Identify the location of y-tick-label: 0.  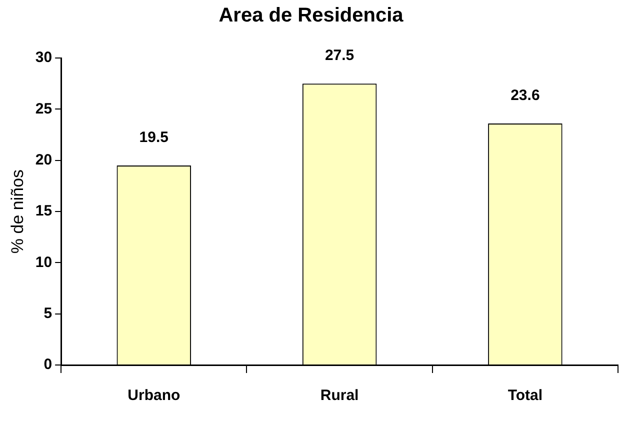
(48, 365).